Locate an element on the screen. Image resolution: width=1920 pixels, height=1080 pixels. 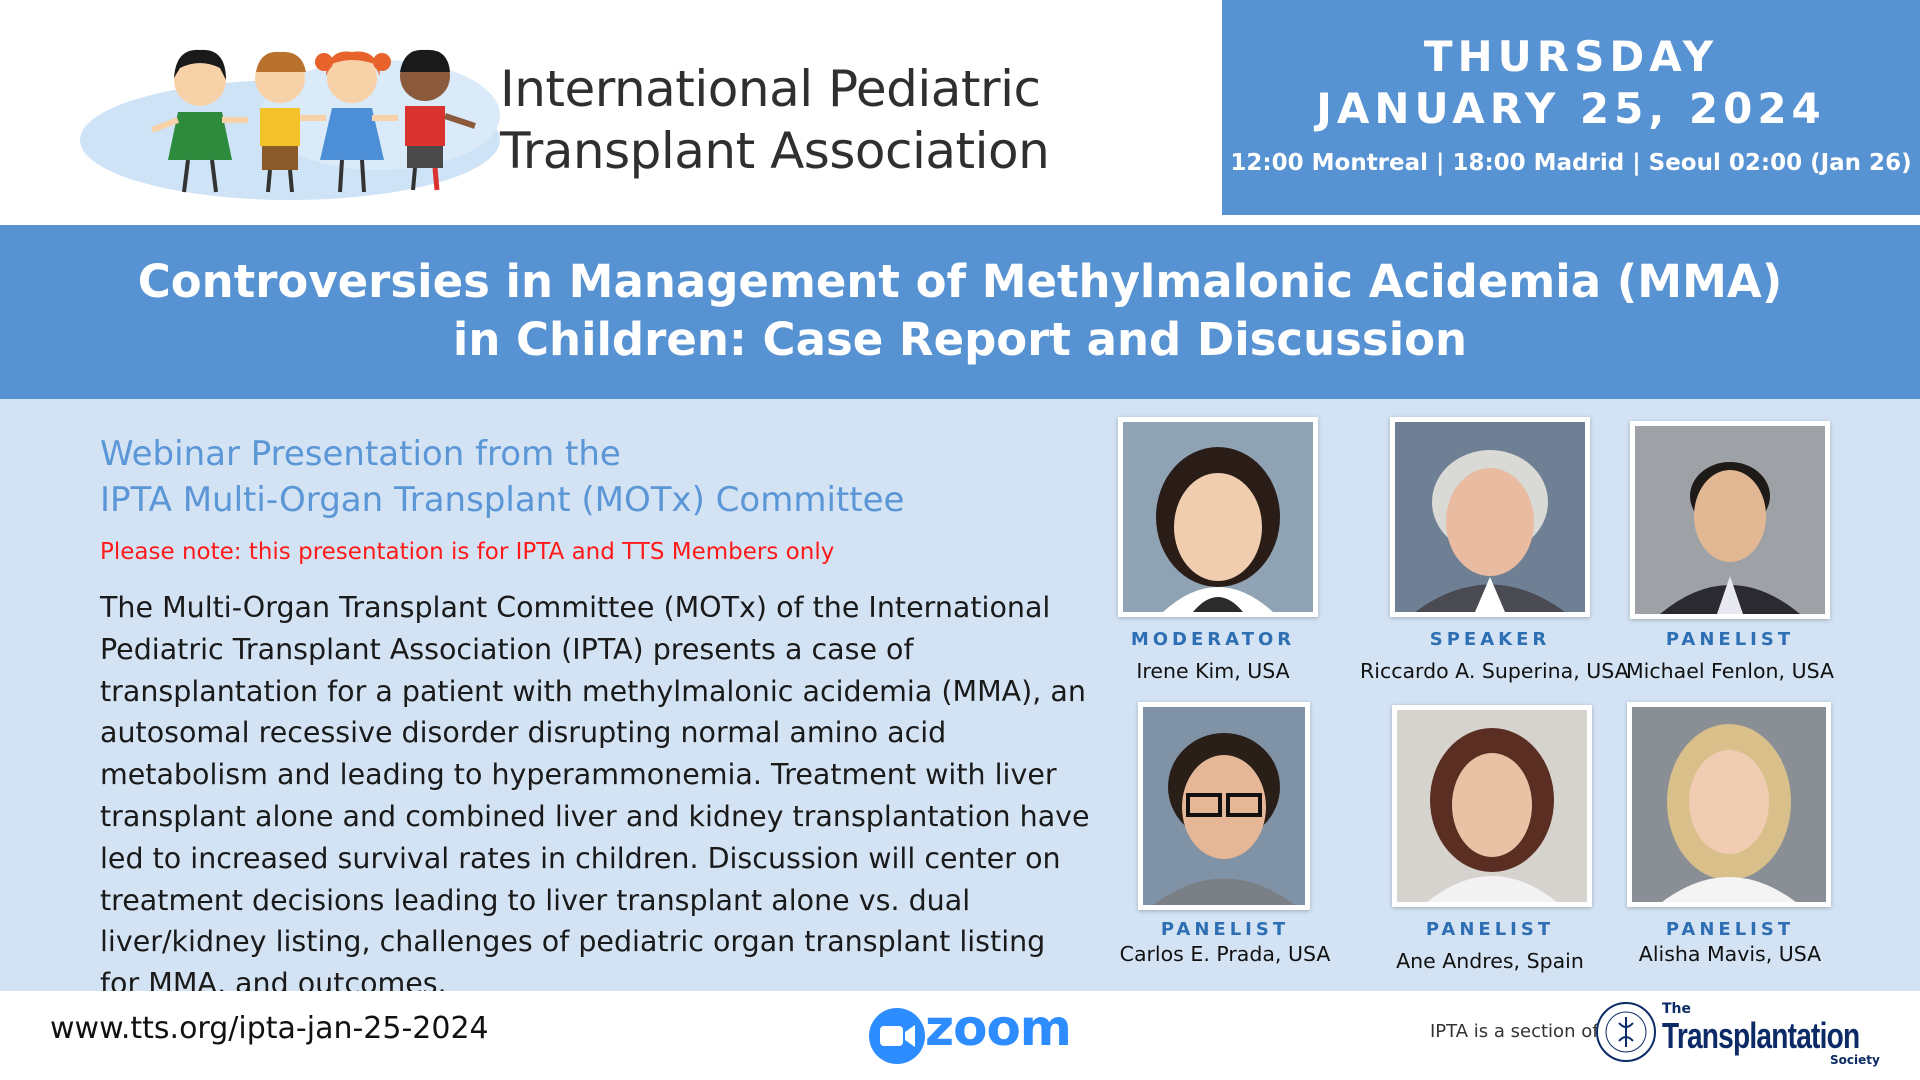
tts-seal-icon is located at coordinates (1626, 1032).